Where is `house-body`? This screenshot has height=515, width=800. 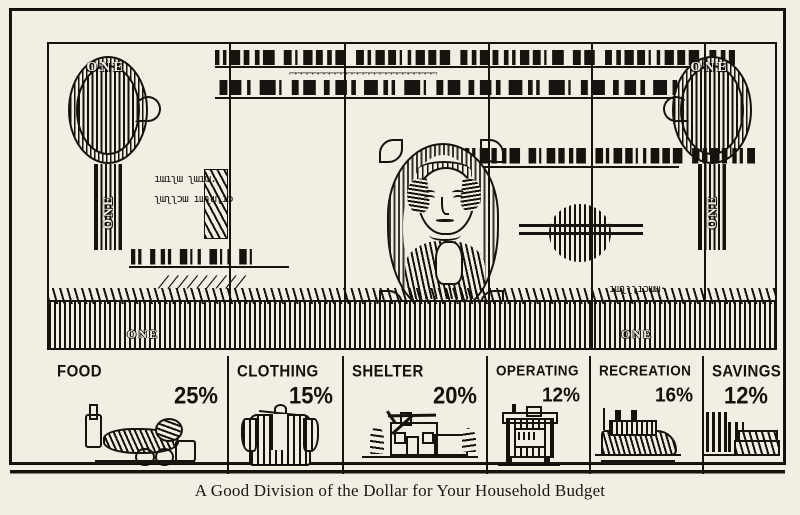
house-body is located at coordinates (414, 439).